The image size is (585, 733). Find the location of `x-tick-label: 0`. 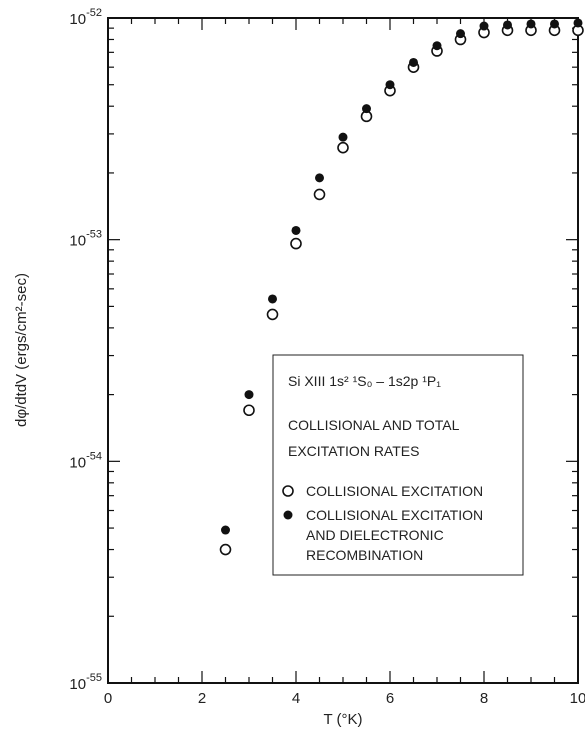

x-tick-label: 0 is located at coordinates (108, 698).